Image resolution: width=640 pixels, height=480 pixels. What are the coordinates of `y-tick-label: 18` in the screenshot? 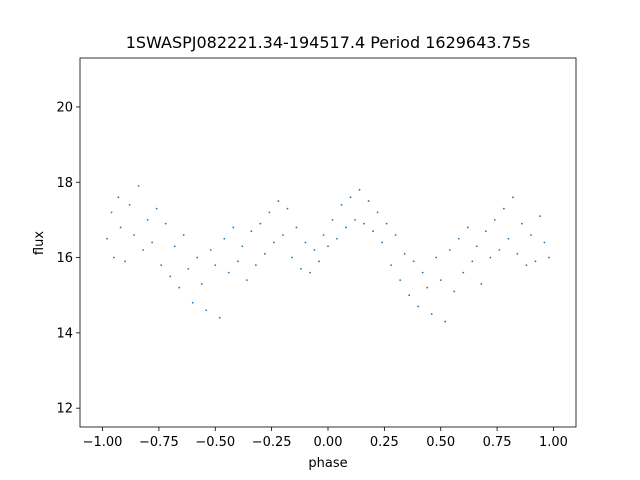 It's located at (64, 183).